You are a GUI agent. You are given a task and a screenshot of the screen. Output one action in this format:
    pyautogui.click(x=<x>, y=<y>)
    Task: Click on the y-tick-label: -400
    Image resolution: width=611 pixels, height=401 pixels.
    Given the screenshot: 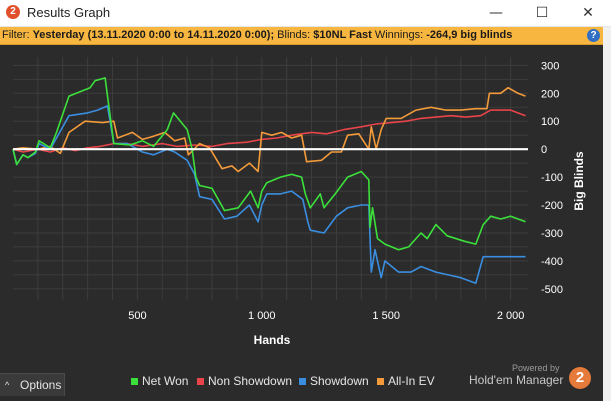 What is the action you would take?
    pyautogui.click(x=552, y=262)
    